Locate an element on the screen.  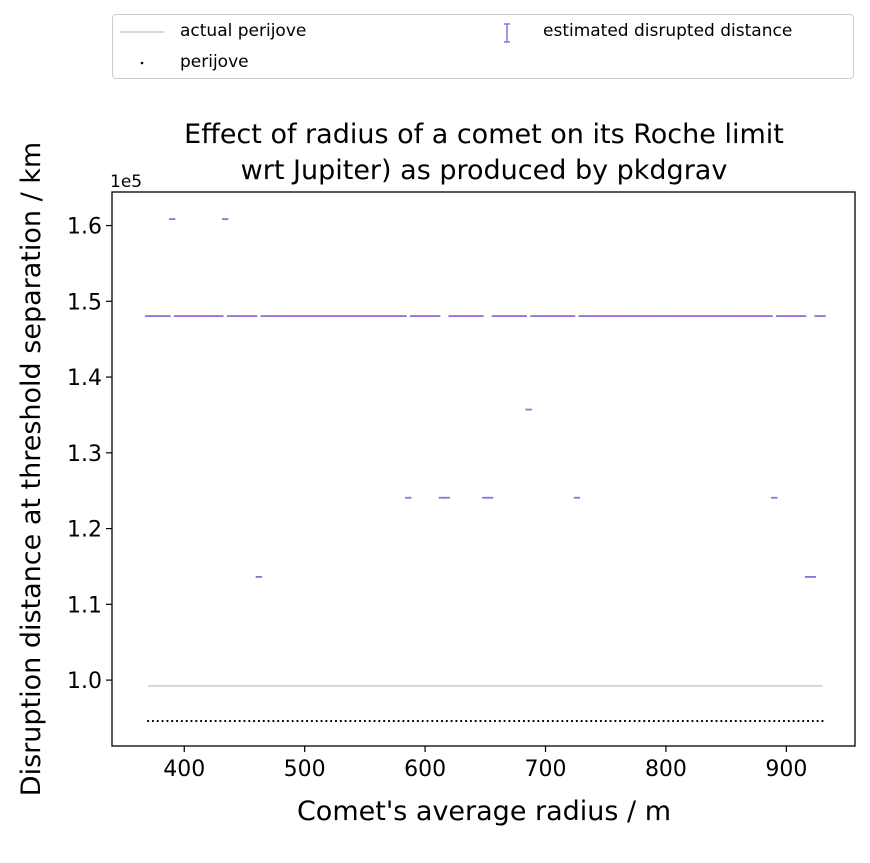
y-tick-label: 1.6 is located at coordinates (84, 227).